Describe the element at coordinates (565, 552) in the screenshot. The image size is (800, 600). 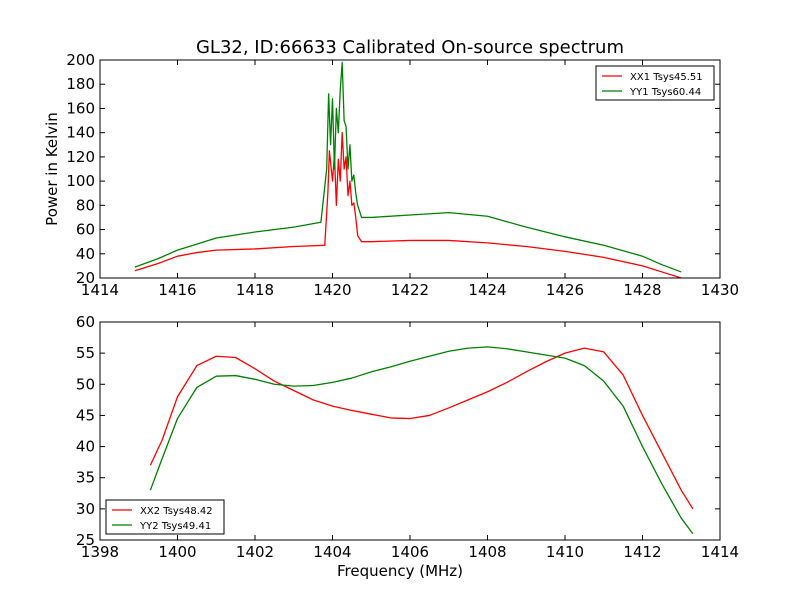
I see `x-tick-label: 1410` at that location.